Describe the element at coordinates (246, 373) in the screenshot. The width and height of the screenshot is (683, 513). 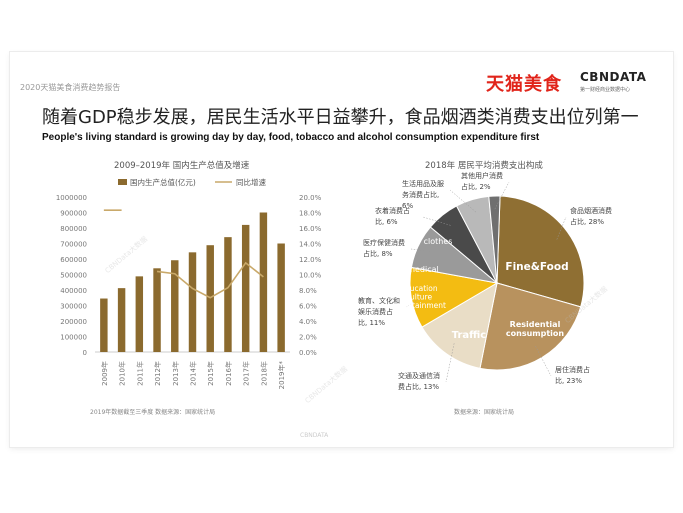
I see `x-tick-label: 2017年` at that location.